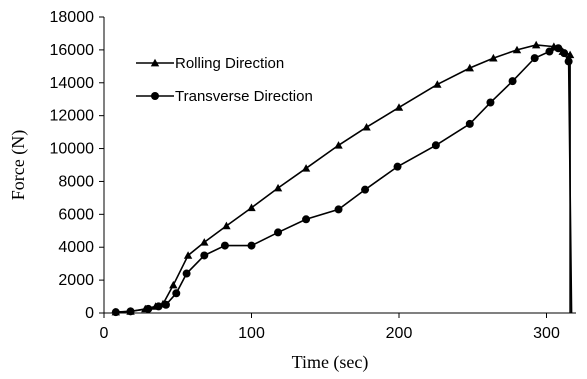 The width and height of the screenshot is (587, 379). Describe the element at coordinates (18, 165) in the screenshot. I see `y-axis-title: Force (N)` at that location.